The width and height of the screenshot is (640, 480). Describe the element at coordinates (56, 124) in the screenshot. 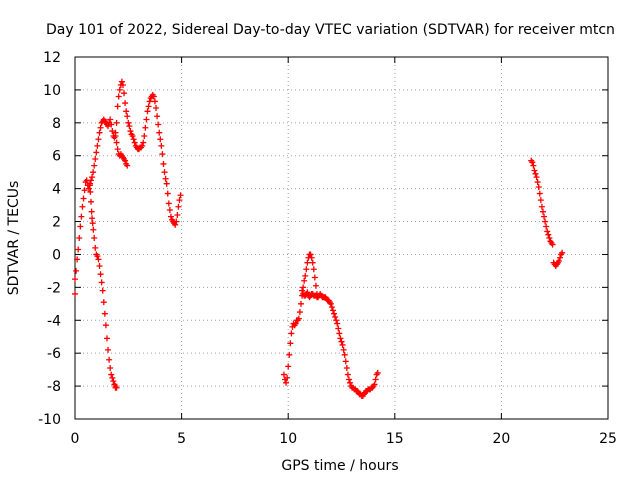

I see `y-tick-label: 8` at that location.